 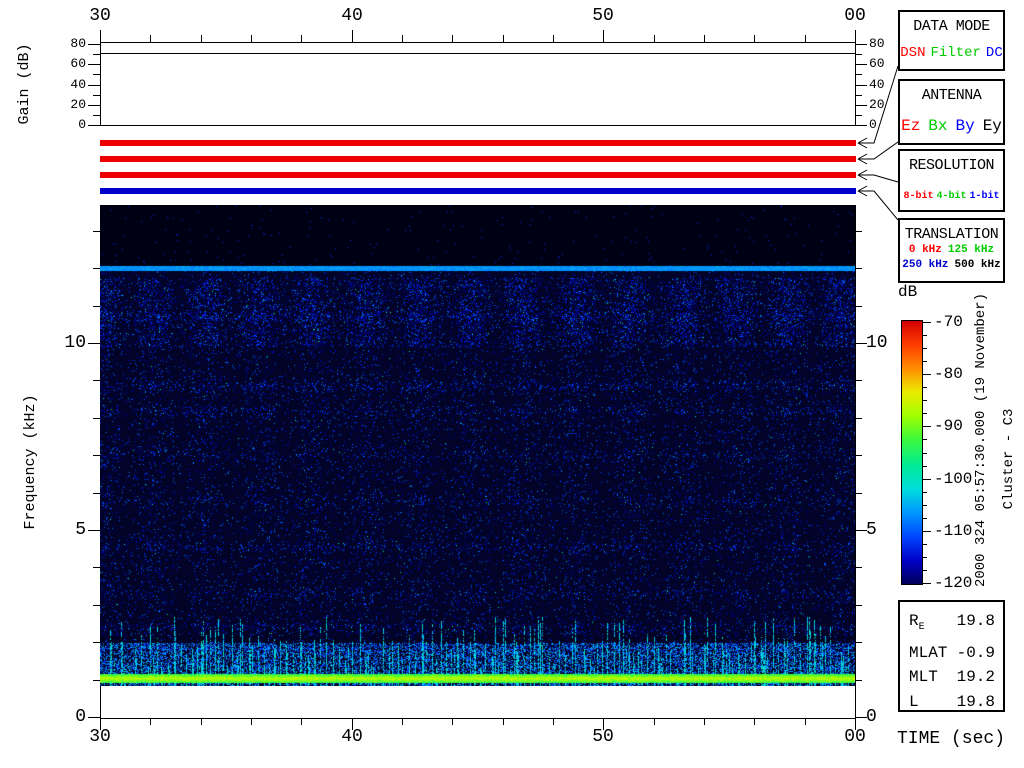 What do you see at coordinates (908, 292) in the screenshot?
I see `colorbar-title: dB` at bounding box center [908, 292].